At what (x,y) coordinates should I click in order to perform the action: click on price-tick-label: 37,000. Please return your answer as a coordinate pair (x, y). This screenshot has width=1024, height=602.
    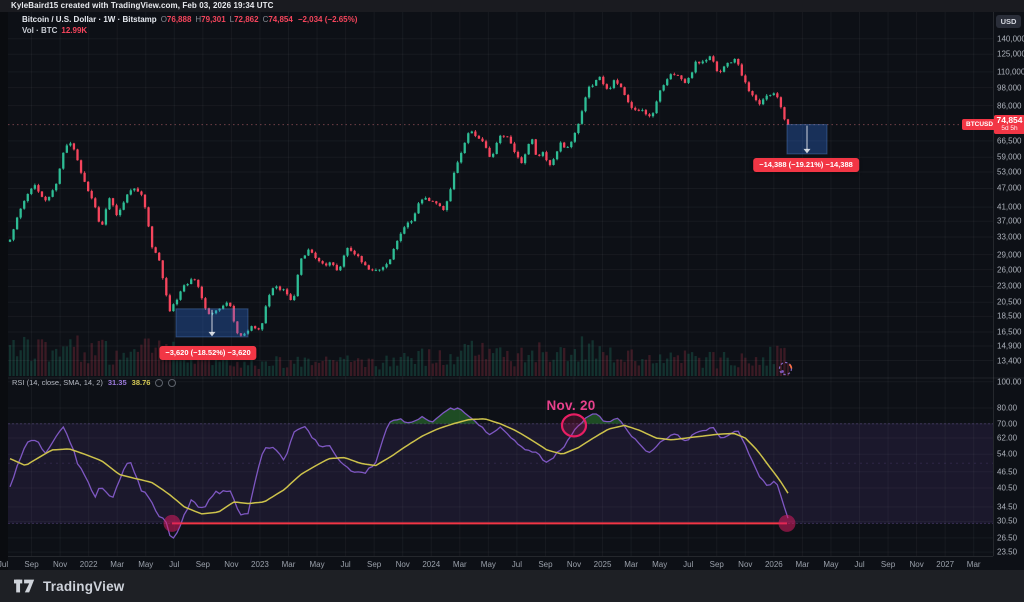
    Looking at the image, I should click on (1009, 221).